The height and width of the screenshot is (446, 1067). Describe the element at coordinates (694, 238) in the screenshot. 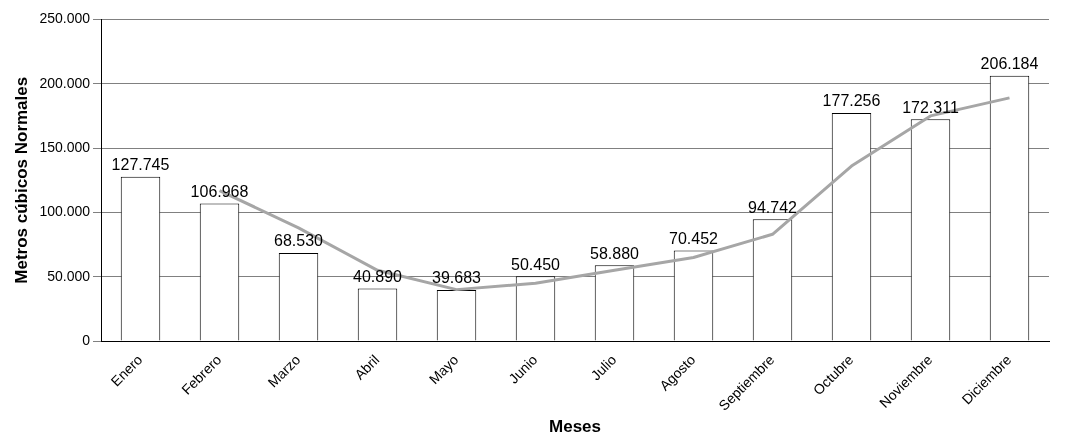

I see `data-label: 70.452` at that location.